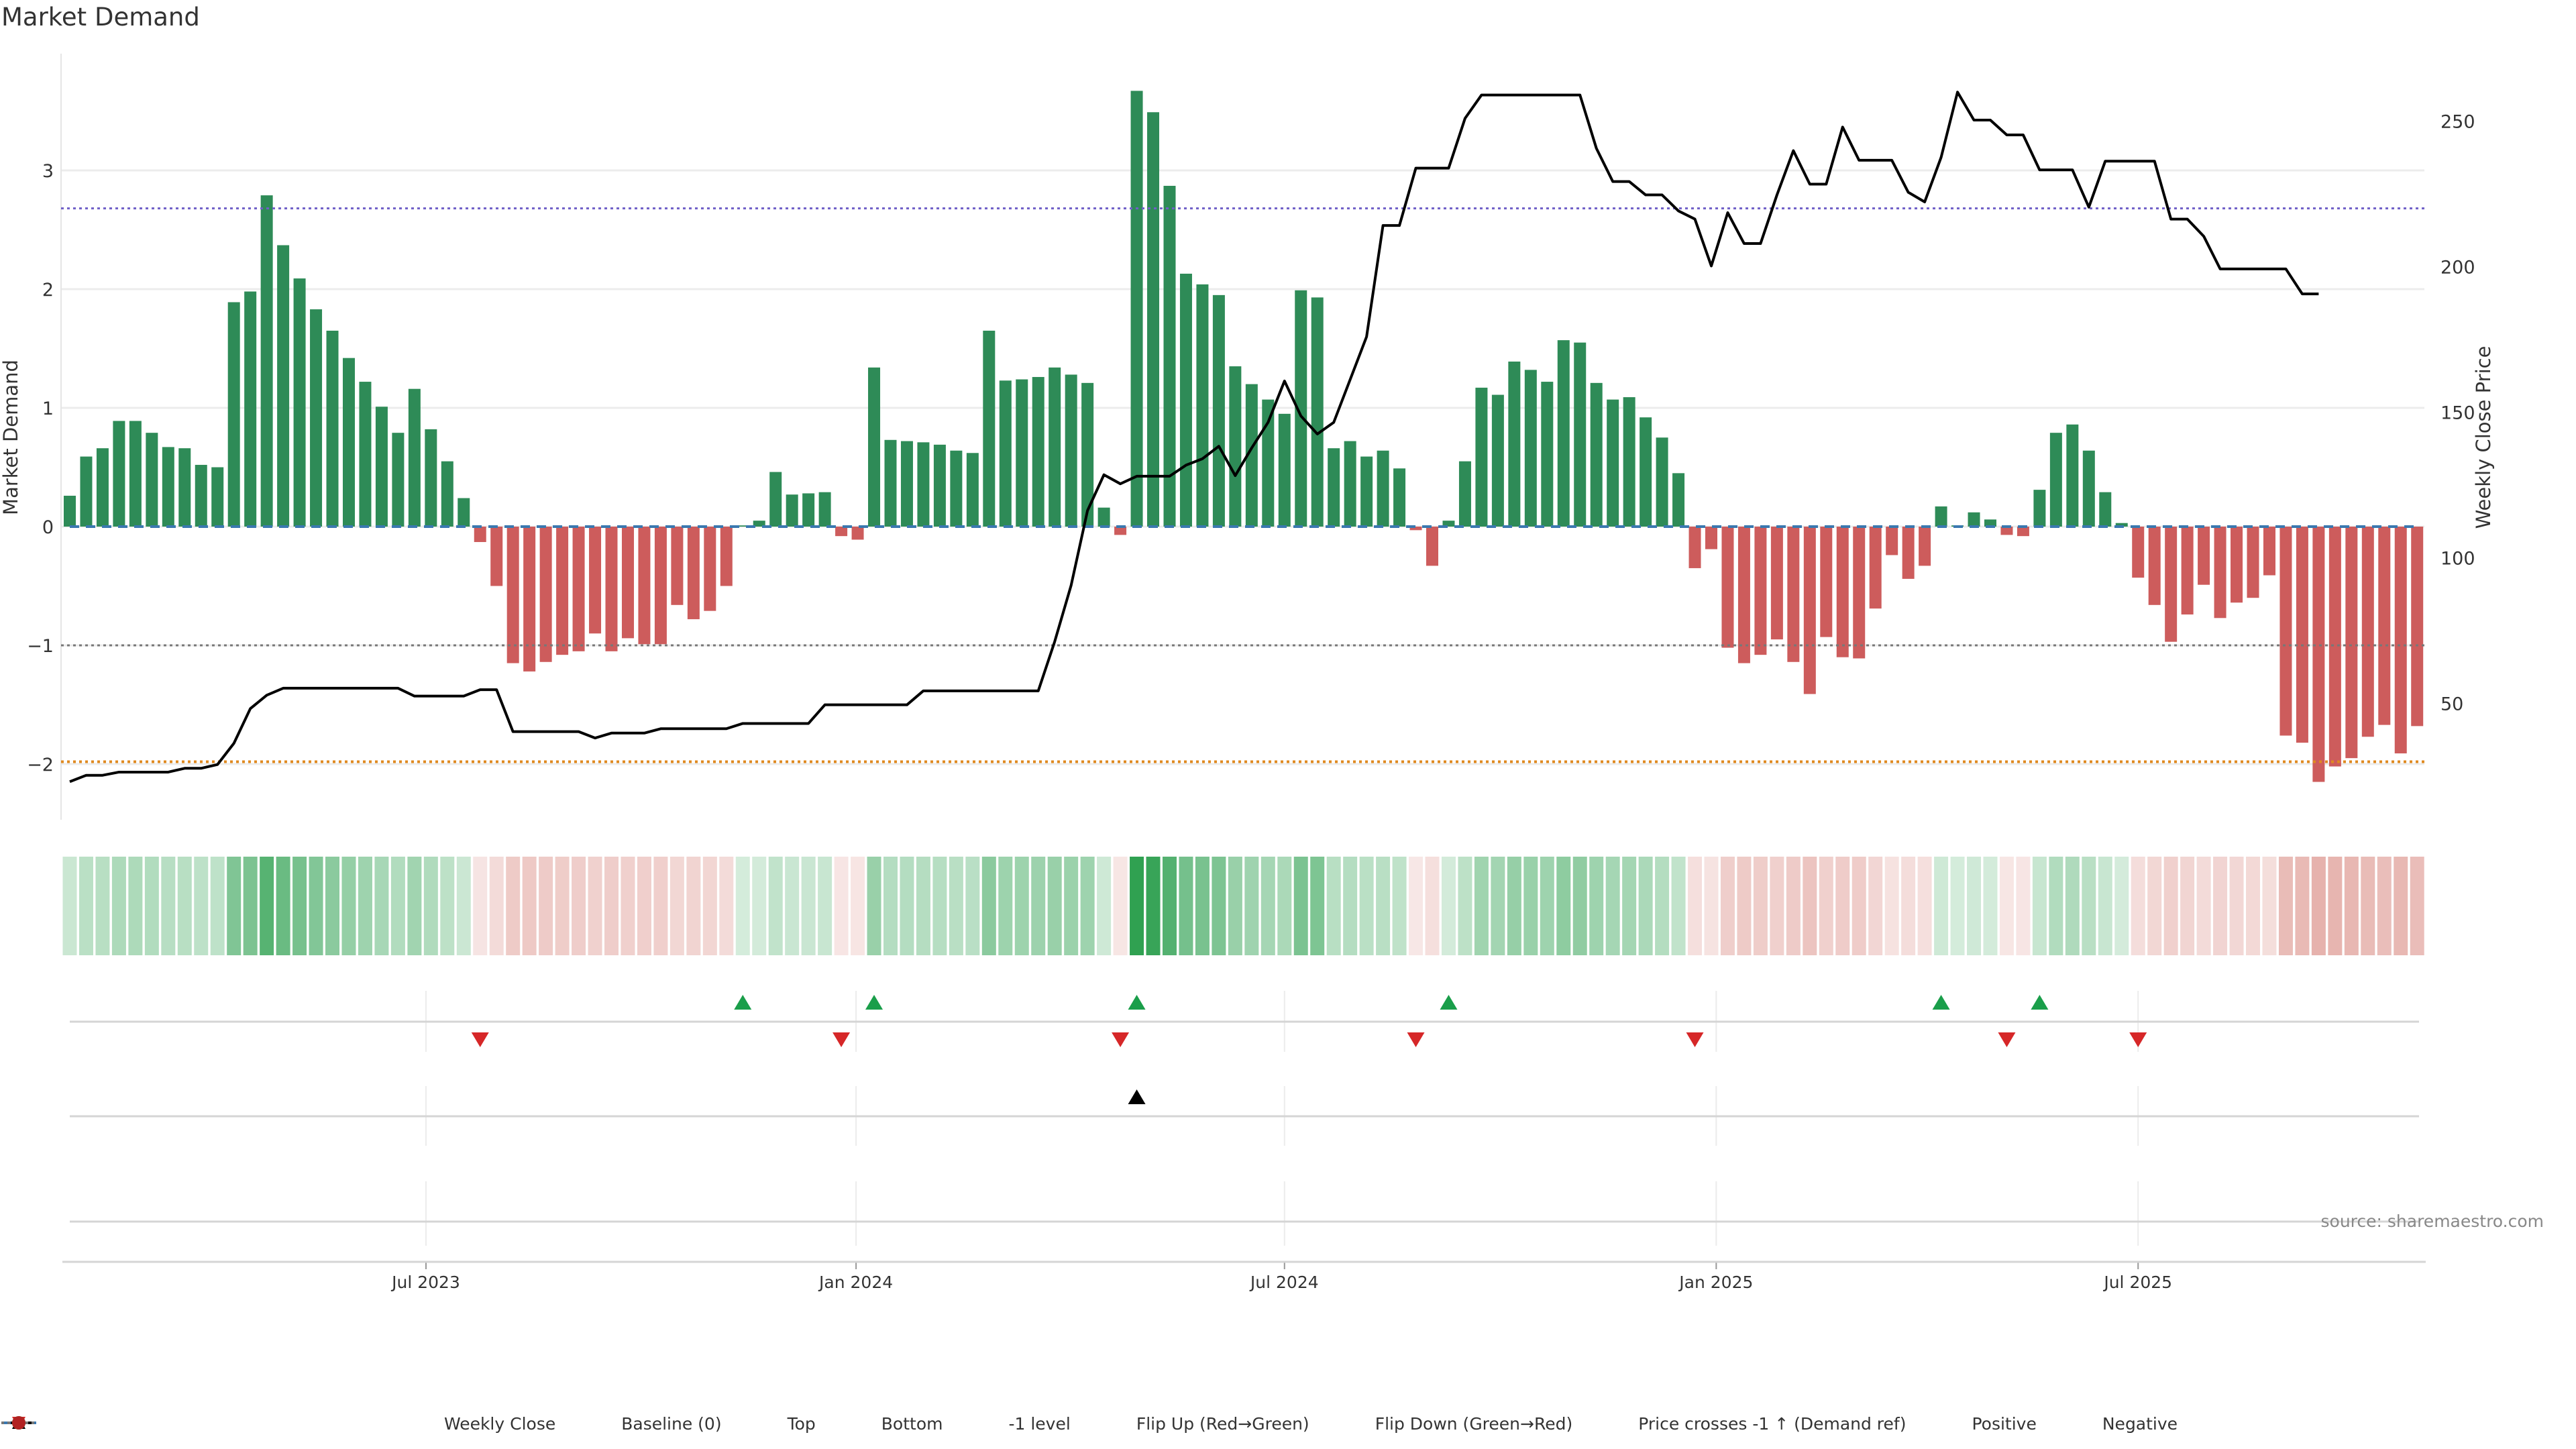 Image resolution: width=2576 pixels, height=1449 pixels. Describe the element at coordinates (40, 646) in the screenshot. I see `y-tick-label: −1` at that location.